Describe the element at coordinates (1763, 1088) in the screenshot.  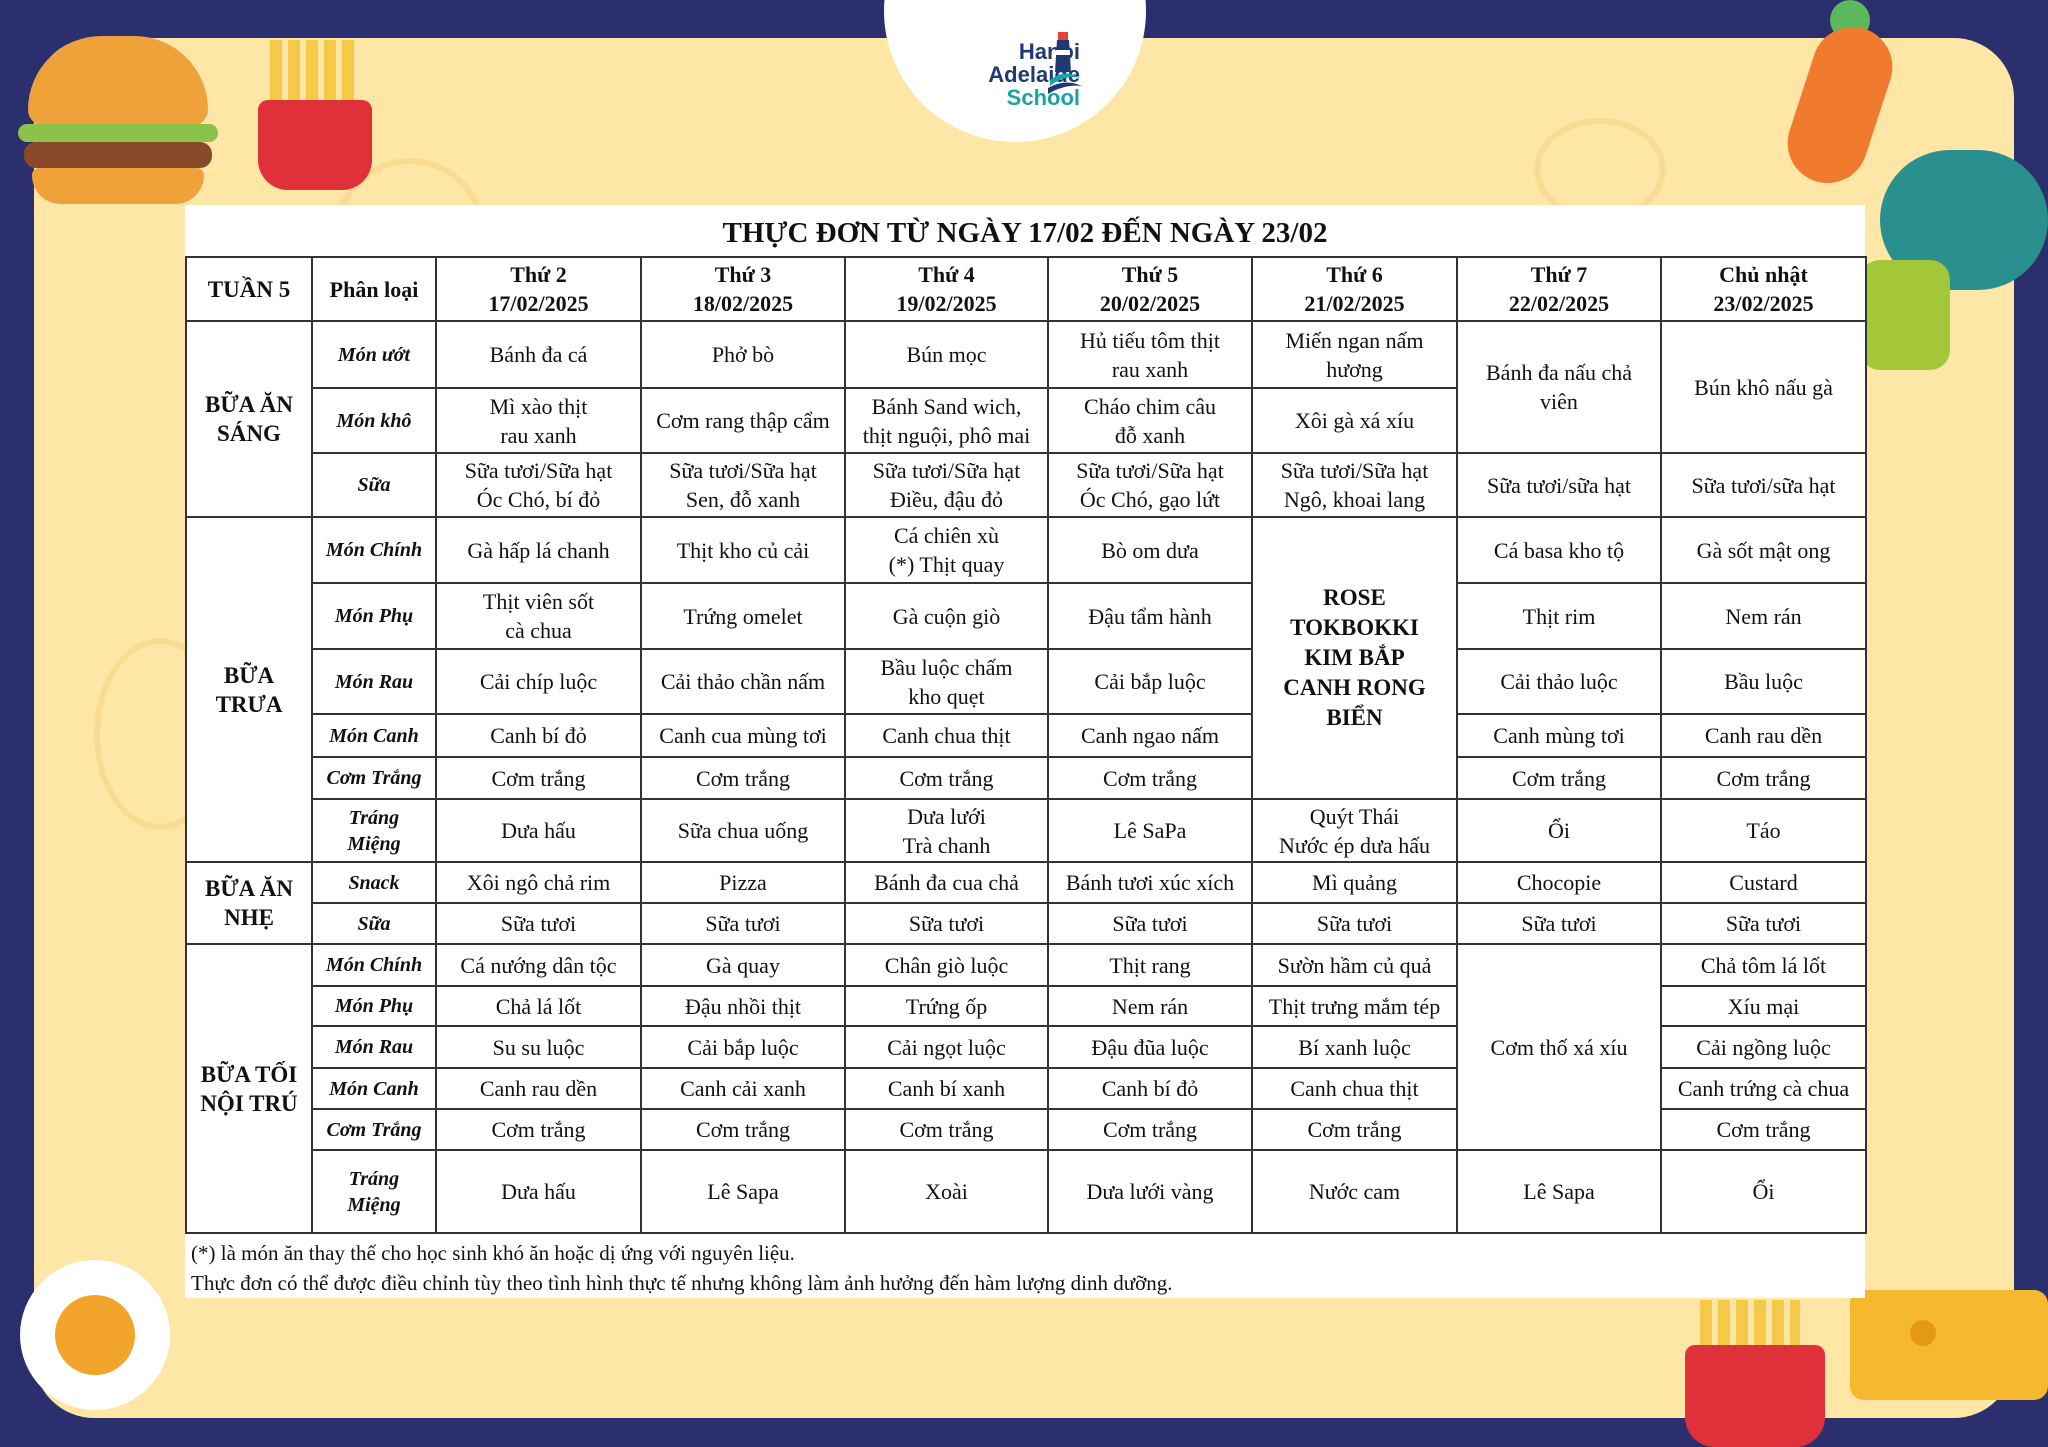
I see `dish-cell: Canh trứng cà chua` at that location.